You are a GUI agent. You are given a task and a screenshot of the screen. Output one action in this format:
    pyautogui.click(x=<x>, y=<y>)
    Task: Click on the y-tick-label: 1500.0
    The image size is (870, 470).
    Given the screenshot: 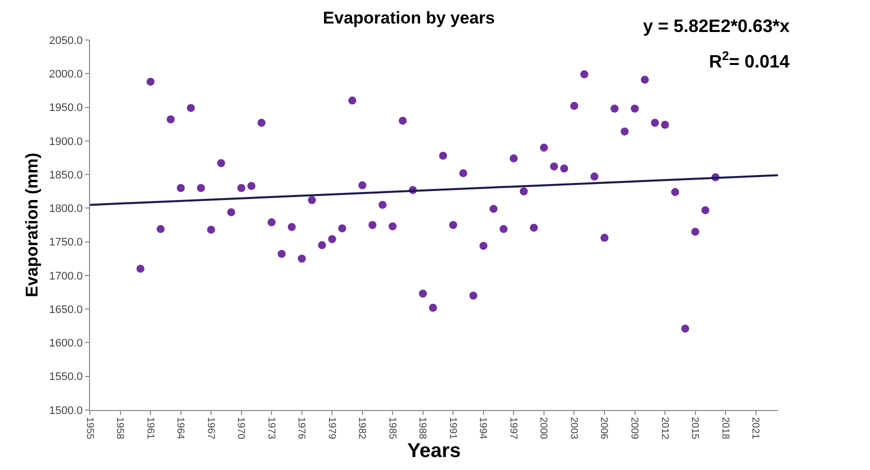 What is the action you would take?
    pyautogui.click(x=66, y=410)
    